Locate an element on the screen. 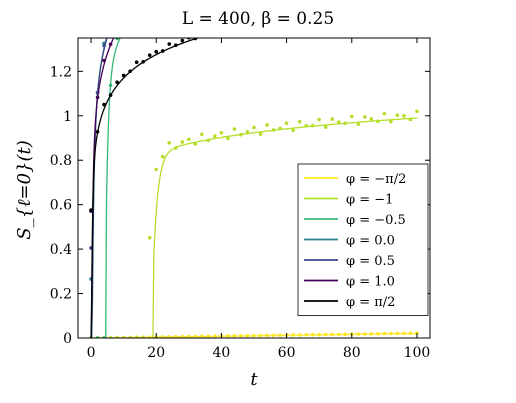  y-tick-label: 0.8 is located at coordinates (61, 161).